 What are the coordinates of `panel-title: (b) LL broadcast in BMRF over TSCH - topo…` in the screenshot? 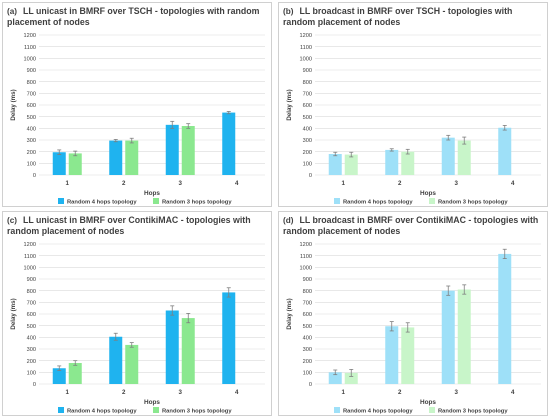 It's located at (414, 17).